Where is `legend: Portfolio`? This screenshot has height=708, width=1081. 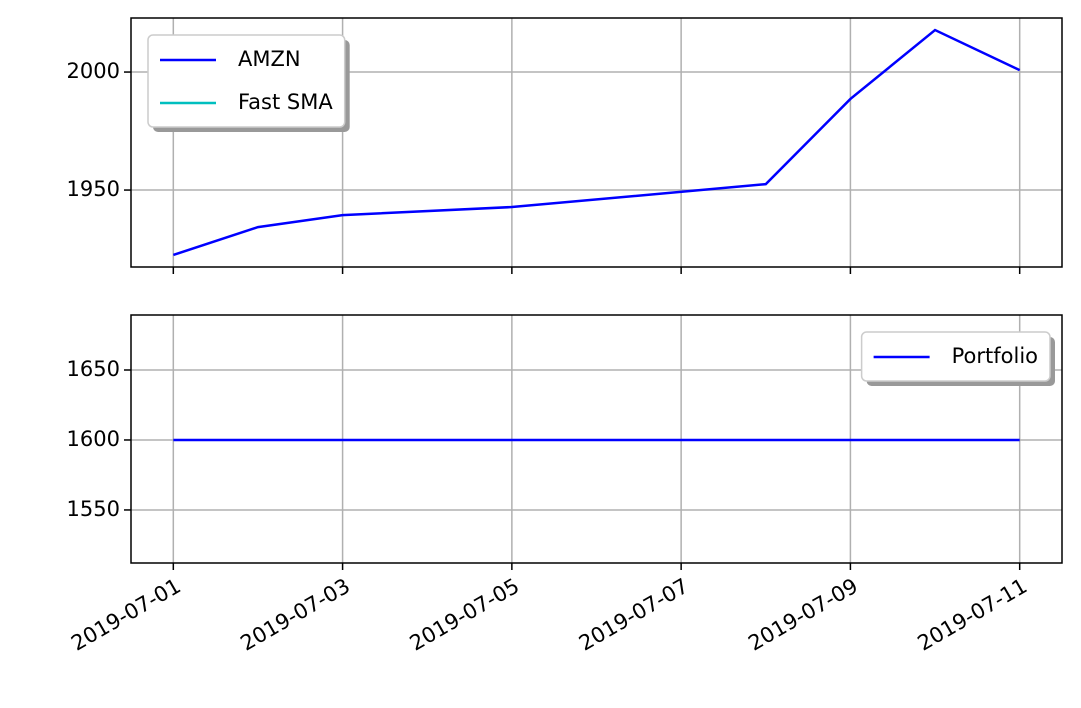 legend: Portfolio is located at coordinates (957, 358).